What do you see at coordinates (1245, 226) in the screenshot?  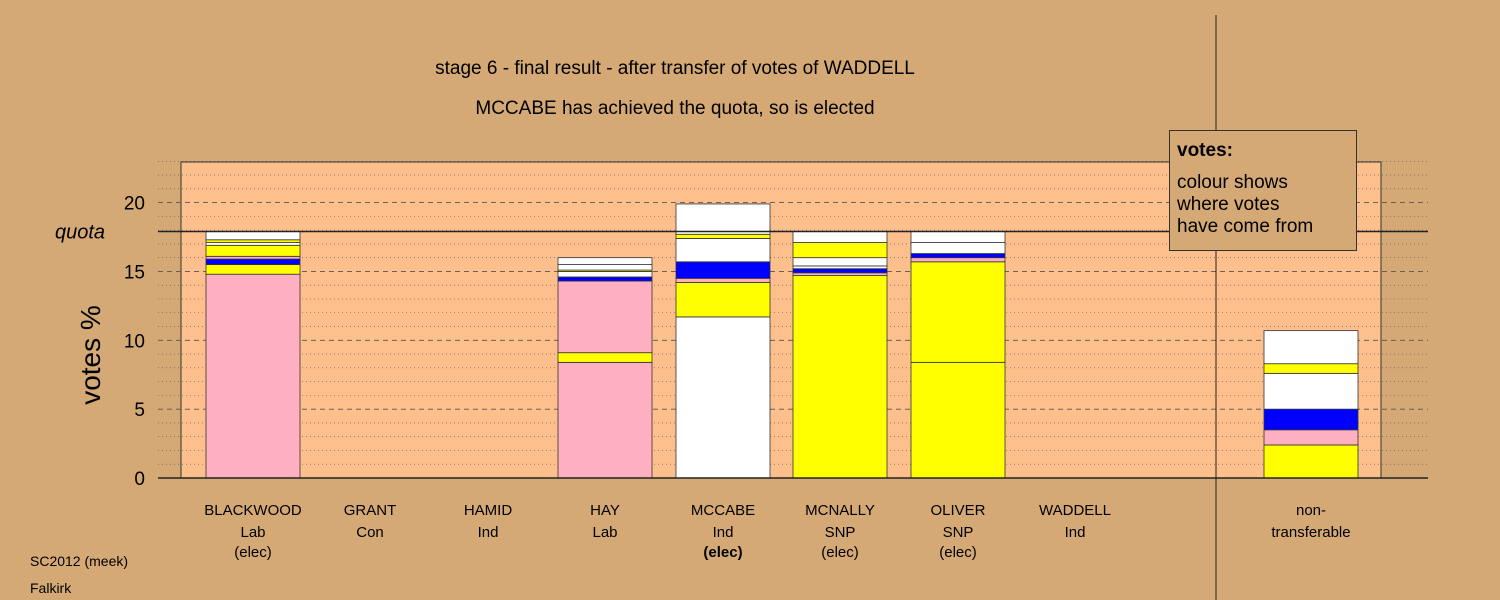 I see `legend-line: have come from` at bounding box center [1245, 226].